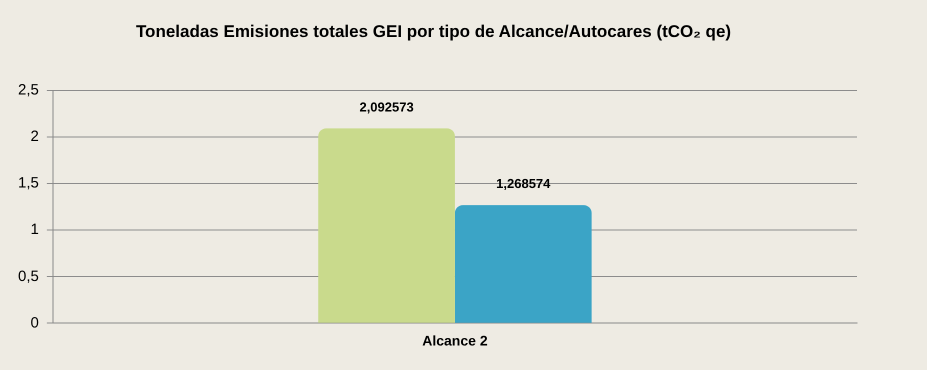 The image size is (927, 370). What do you see at coordinates (34, 229) in the screenshot?
I see `y-tick-label: 1` at bounding box center [34, 229].